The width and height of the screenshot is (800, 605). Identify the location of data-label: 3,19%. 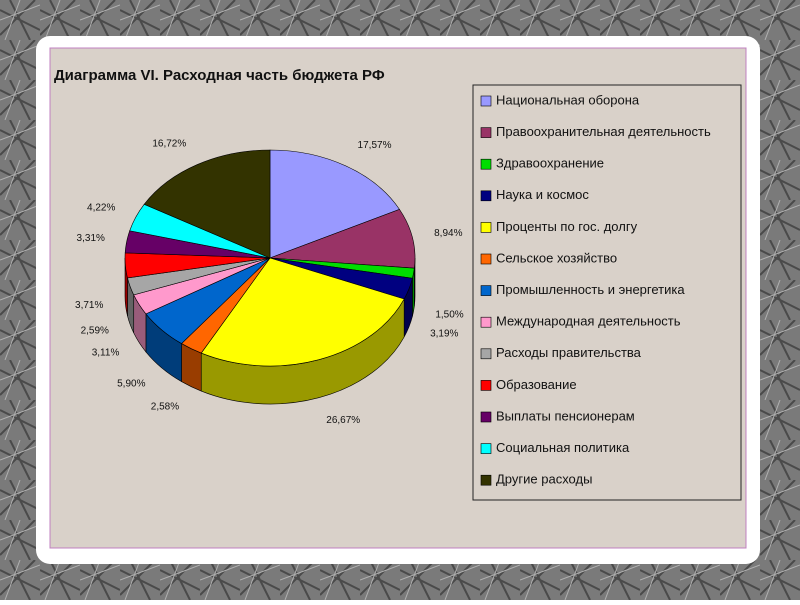
(444, 333).